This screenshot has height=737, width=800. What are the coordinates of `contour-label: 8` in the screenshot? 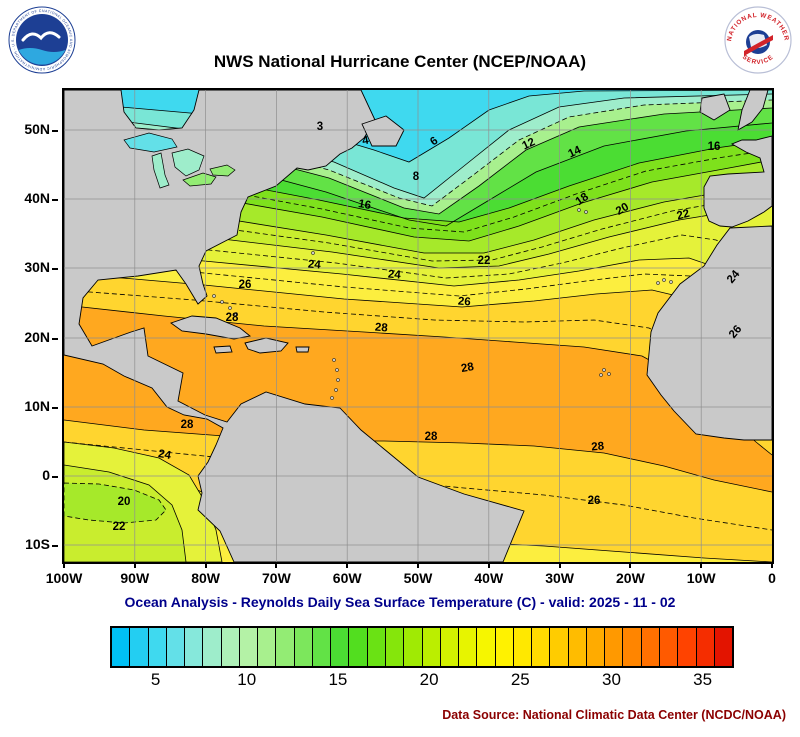 It's located at (416, 177).